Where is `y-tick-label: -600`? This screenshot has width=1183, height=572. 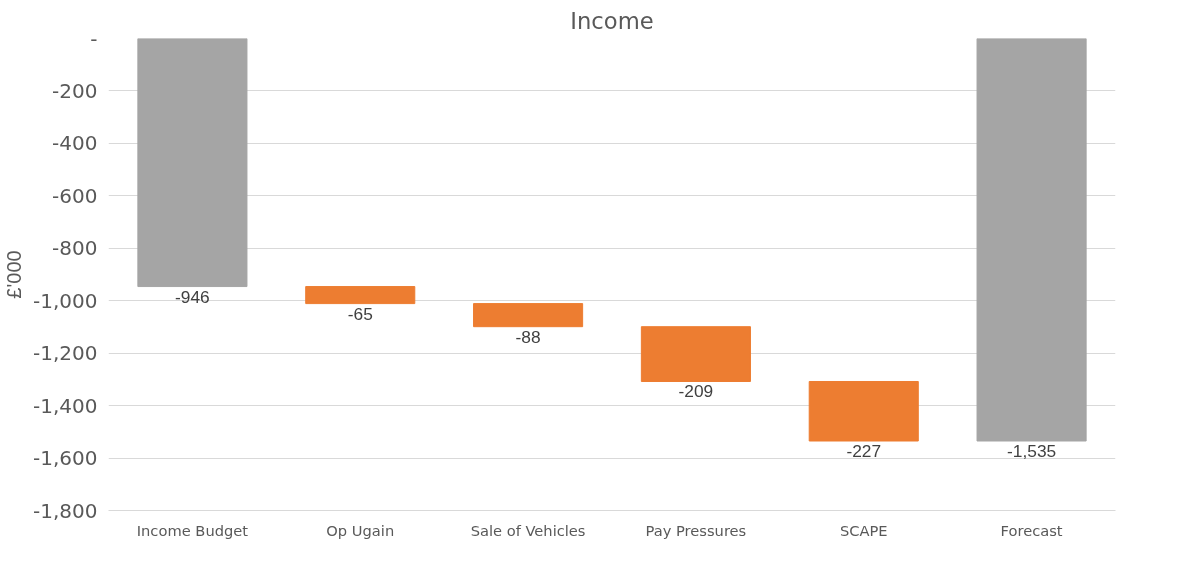
y-tick-label: -600 is located at coordinates (75, 195).